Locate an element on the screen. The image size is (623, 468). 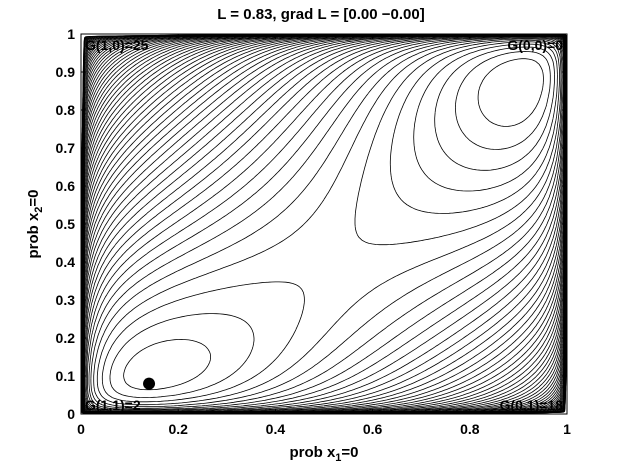
y-tick-label: 0.7 is located at coordinates (66, 148).